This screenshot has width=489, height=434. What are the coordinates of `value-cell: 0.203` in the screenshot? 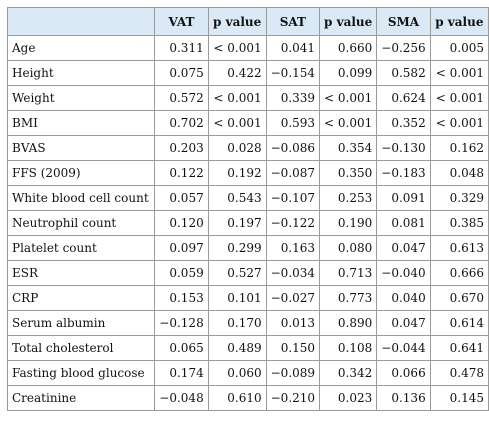 It's located at (181, 148).